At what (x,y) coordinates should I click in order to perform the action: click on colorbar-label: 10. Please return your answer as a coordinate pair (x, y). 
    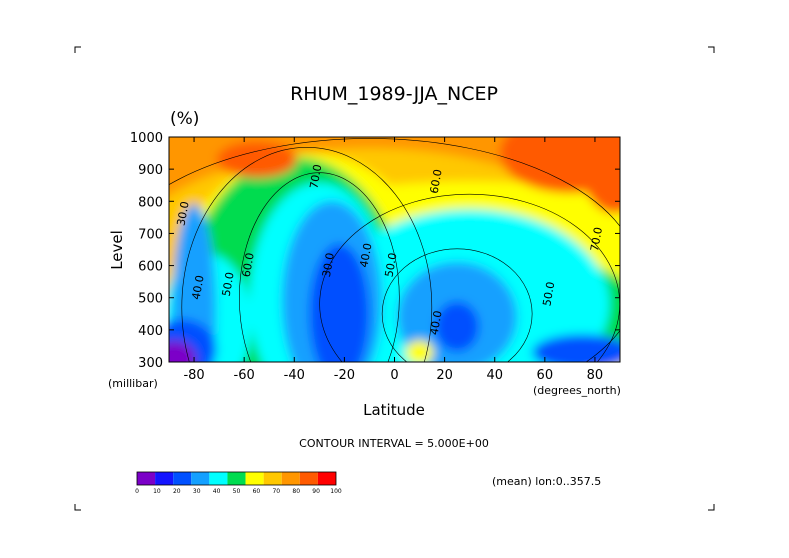
    Looking at the image, I should click on (157, 491).